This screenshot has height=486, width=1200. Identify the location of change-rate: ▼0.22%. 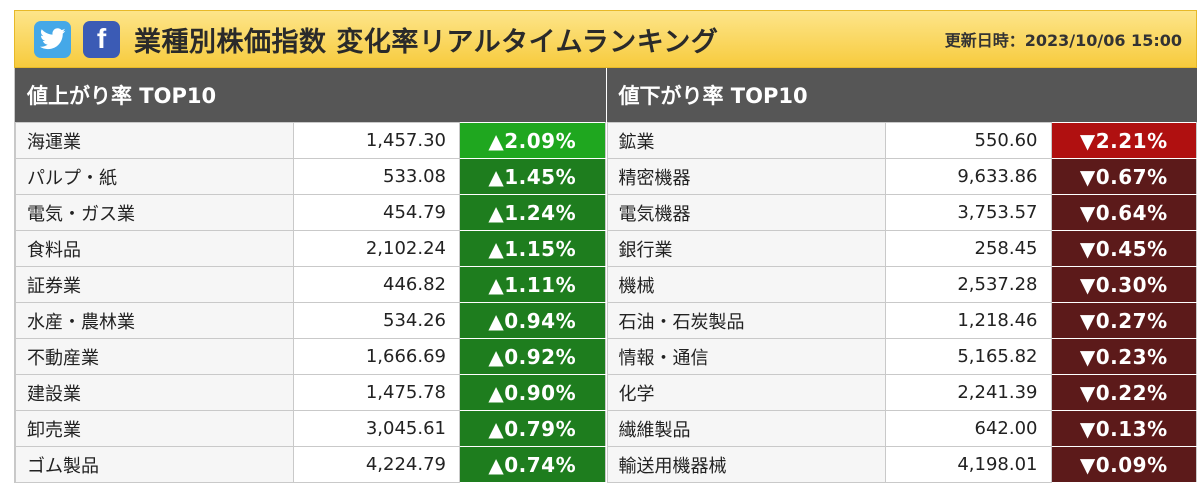
(1123, 392).